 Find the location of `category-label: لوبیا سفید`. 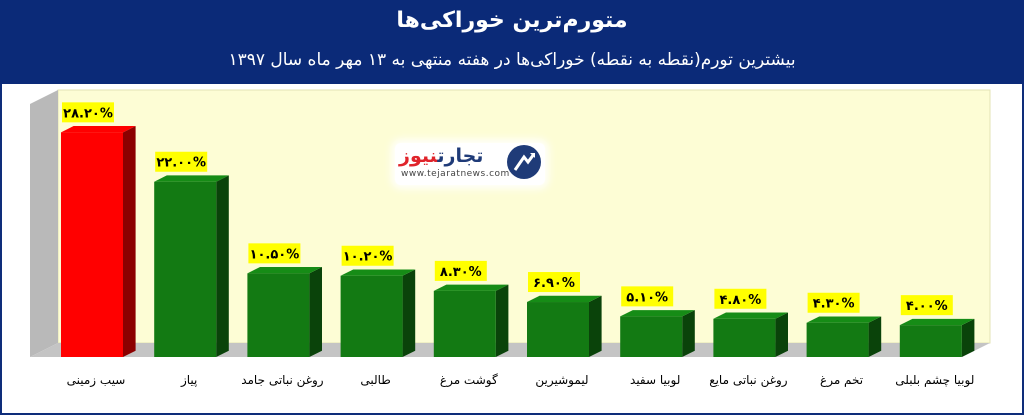

category-label: لوبیا سفید is located at coordinates (655, 380).